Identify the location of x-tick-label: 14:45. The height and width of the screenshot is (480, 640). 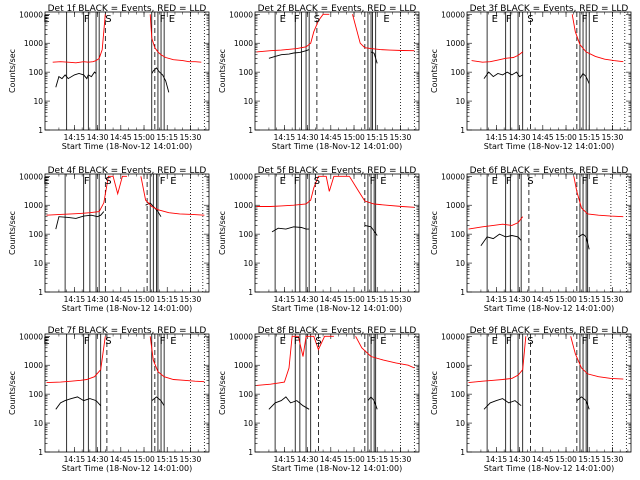
(331, 459).